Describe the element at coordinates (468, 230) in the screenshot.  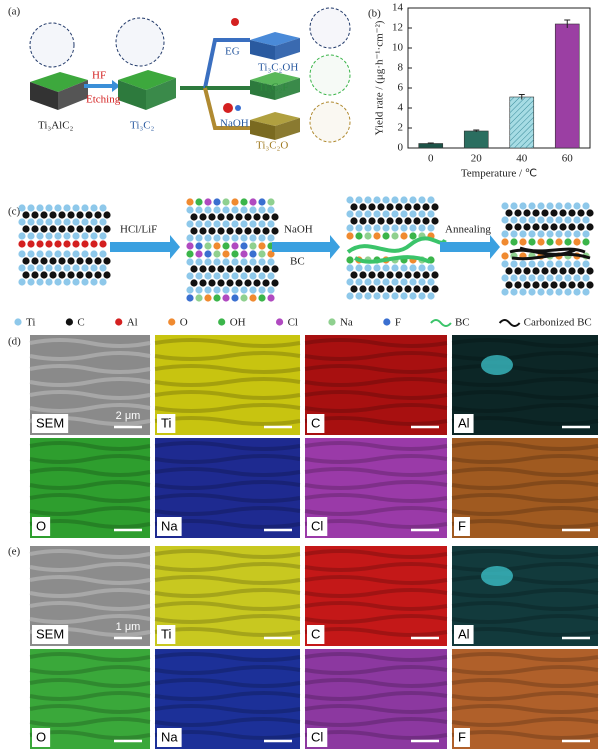
I see `step-label: Annealing` at that location.